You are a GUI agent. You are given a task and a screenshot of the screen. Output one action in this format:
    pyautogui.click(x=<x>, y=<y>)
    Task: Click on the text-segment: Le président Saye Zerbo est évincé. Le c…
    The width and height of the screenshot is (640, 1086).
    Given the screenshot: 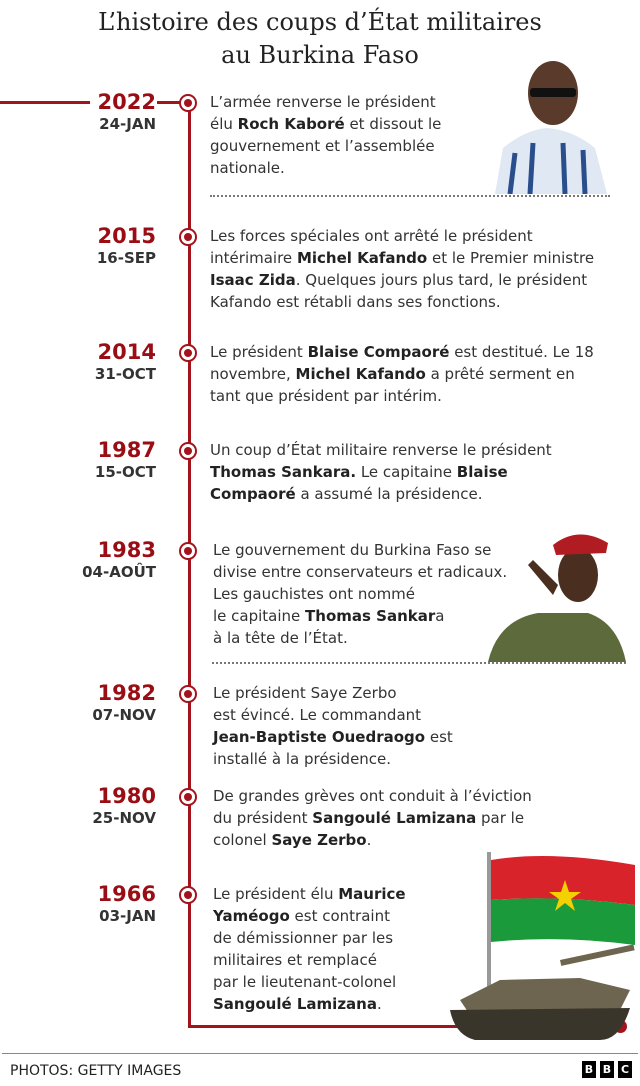 What is the action you would take?
    pyautogui.click(x=317, y=704)
    